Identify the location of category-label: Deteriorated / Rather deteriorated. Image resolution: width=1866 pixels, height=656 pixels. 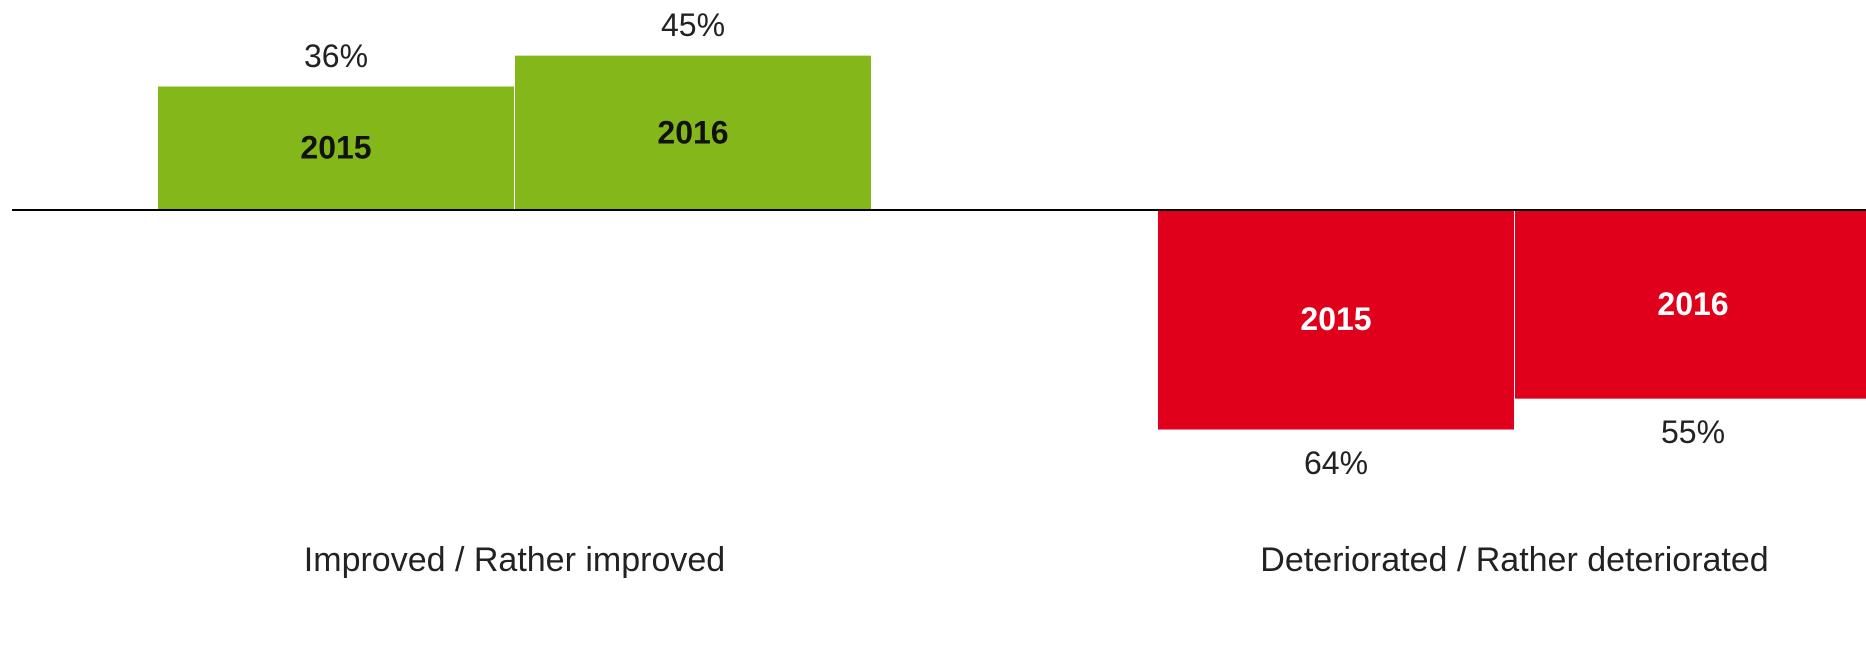
(1514, 560).